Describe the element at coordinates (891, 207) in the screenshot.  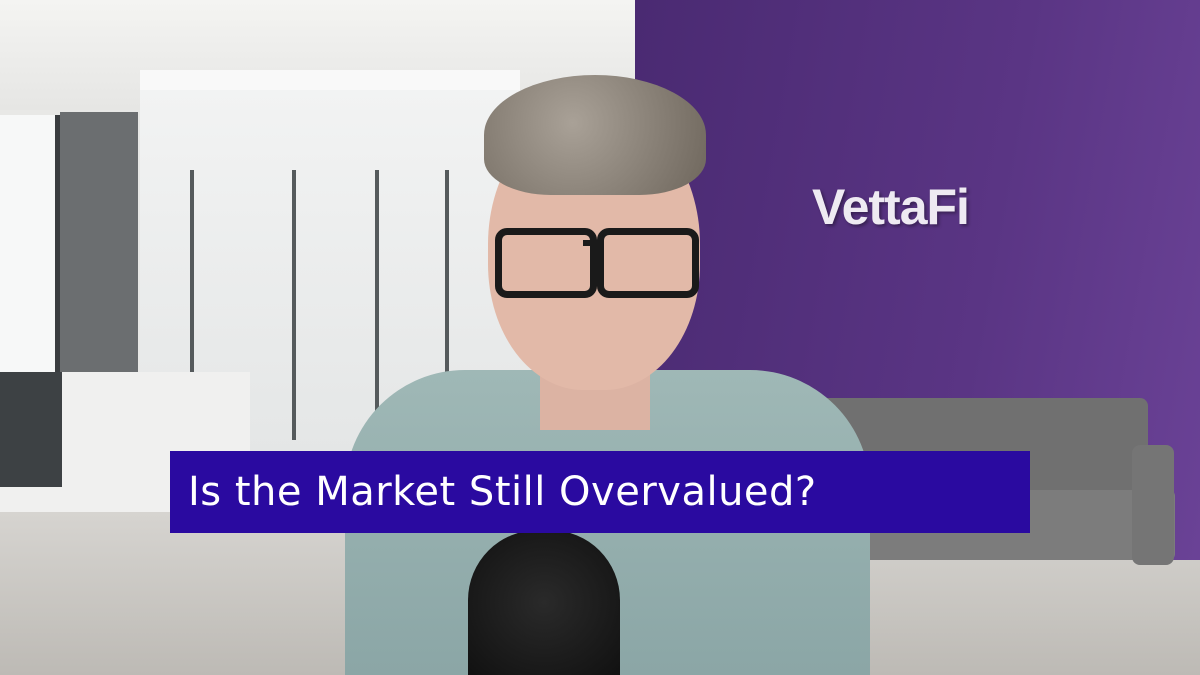
I see `vettafi-logo: VettaFi` at that location.